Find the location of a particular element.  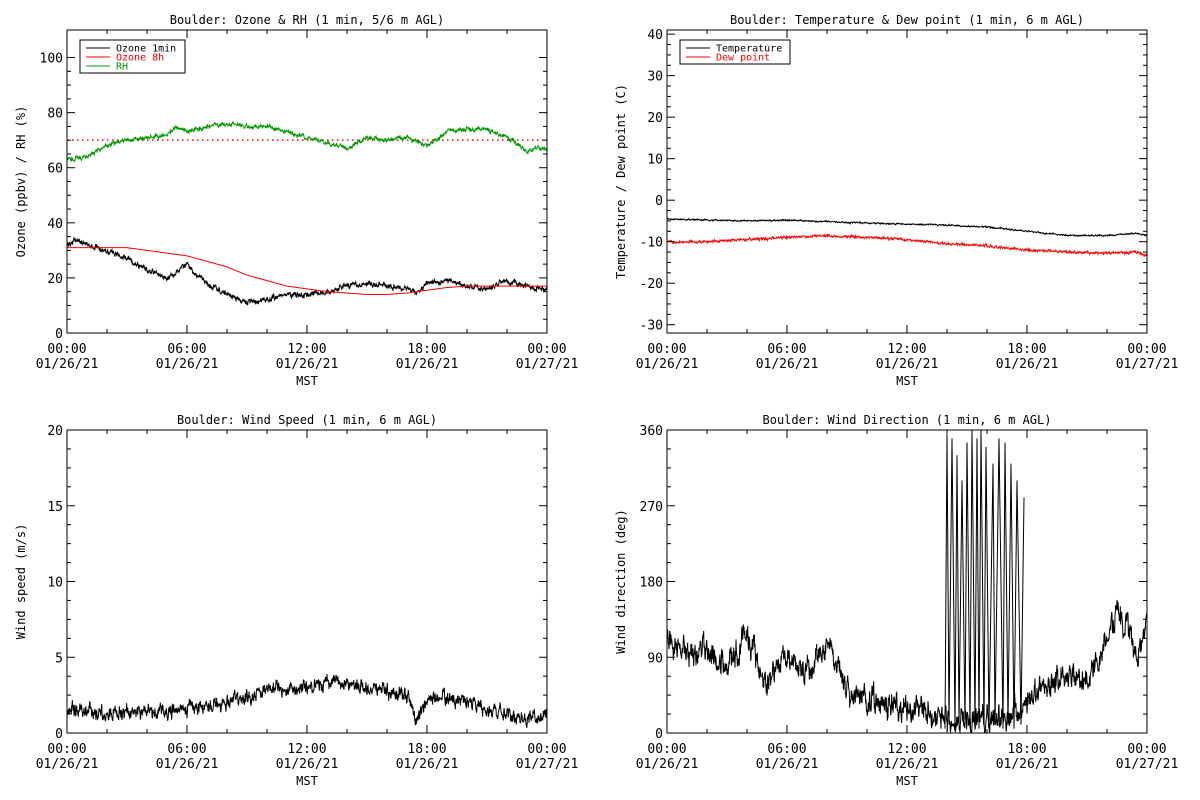

y-tick-label: -20 is located at coordinates (651, 284).